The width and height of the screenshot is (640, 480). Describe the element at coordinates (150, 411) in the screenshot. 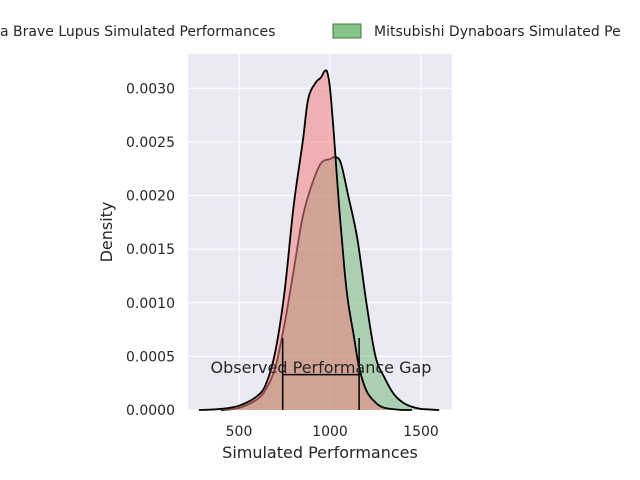

I see `y-tick-label-0: 0.0000` at that location.